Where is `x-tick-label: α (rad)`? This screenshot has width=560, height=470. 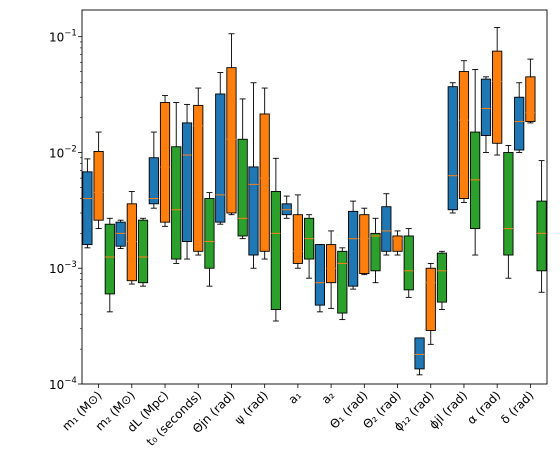 x-tick-label: α (rad) is located at coordinates (483, 407).